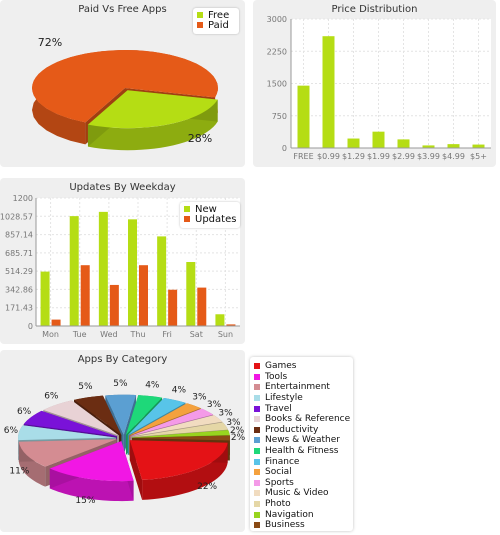 This screenshot has height=535, width=500. Describe the element at coordinates (282, 461) in the screenshot. I see `legend-label: Finance` at that location.